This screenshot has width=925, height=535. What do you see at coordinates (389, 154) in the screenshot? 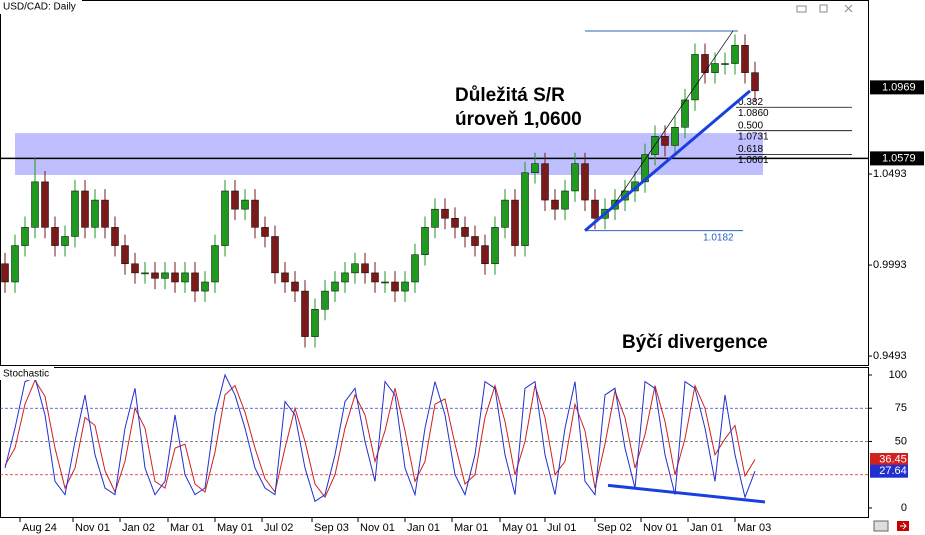
I see `sr-zone` at bounding box center [389, 154].